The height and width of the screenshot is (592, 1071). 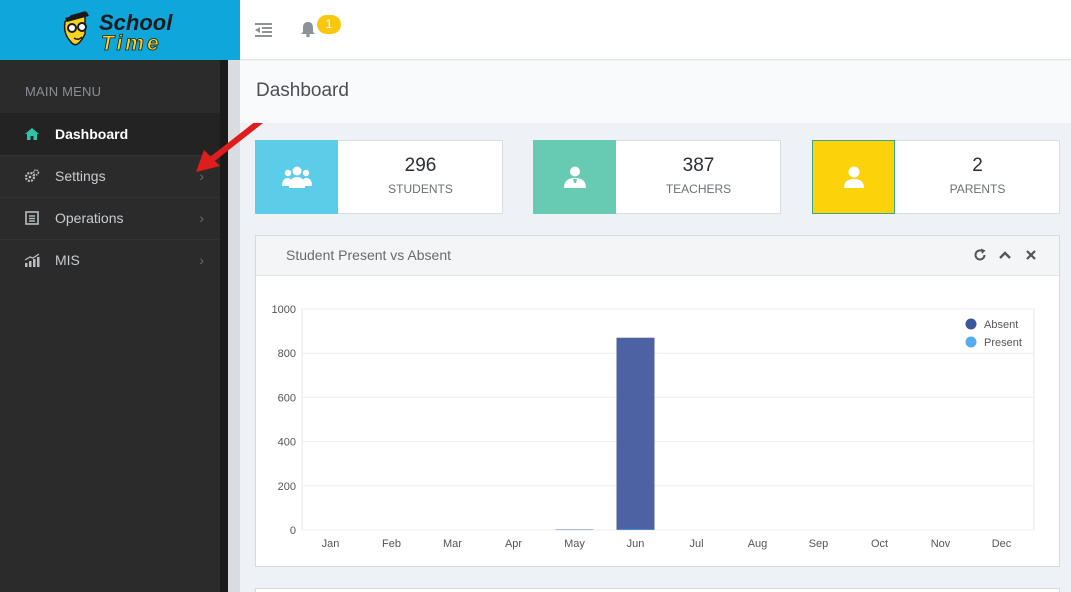 I want to click on x-tick-label: Jan, so click(x=331, y=544).